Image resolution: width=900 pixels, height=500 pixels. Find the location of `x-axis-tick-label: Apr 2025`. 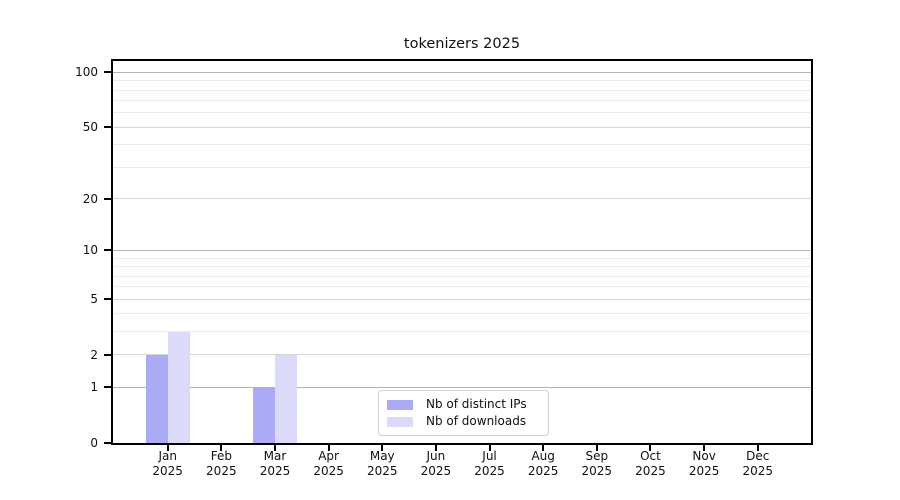

x-axis-tick-label: Apr 2025 is located at coordinates (328, 463).